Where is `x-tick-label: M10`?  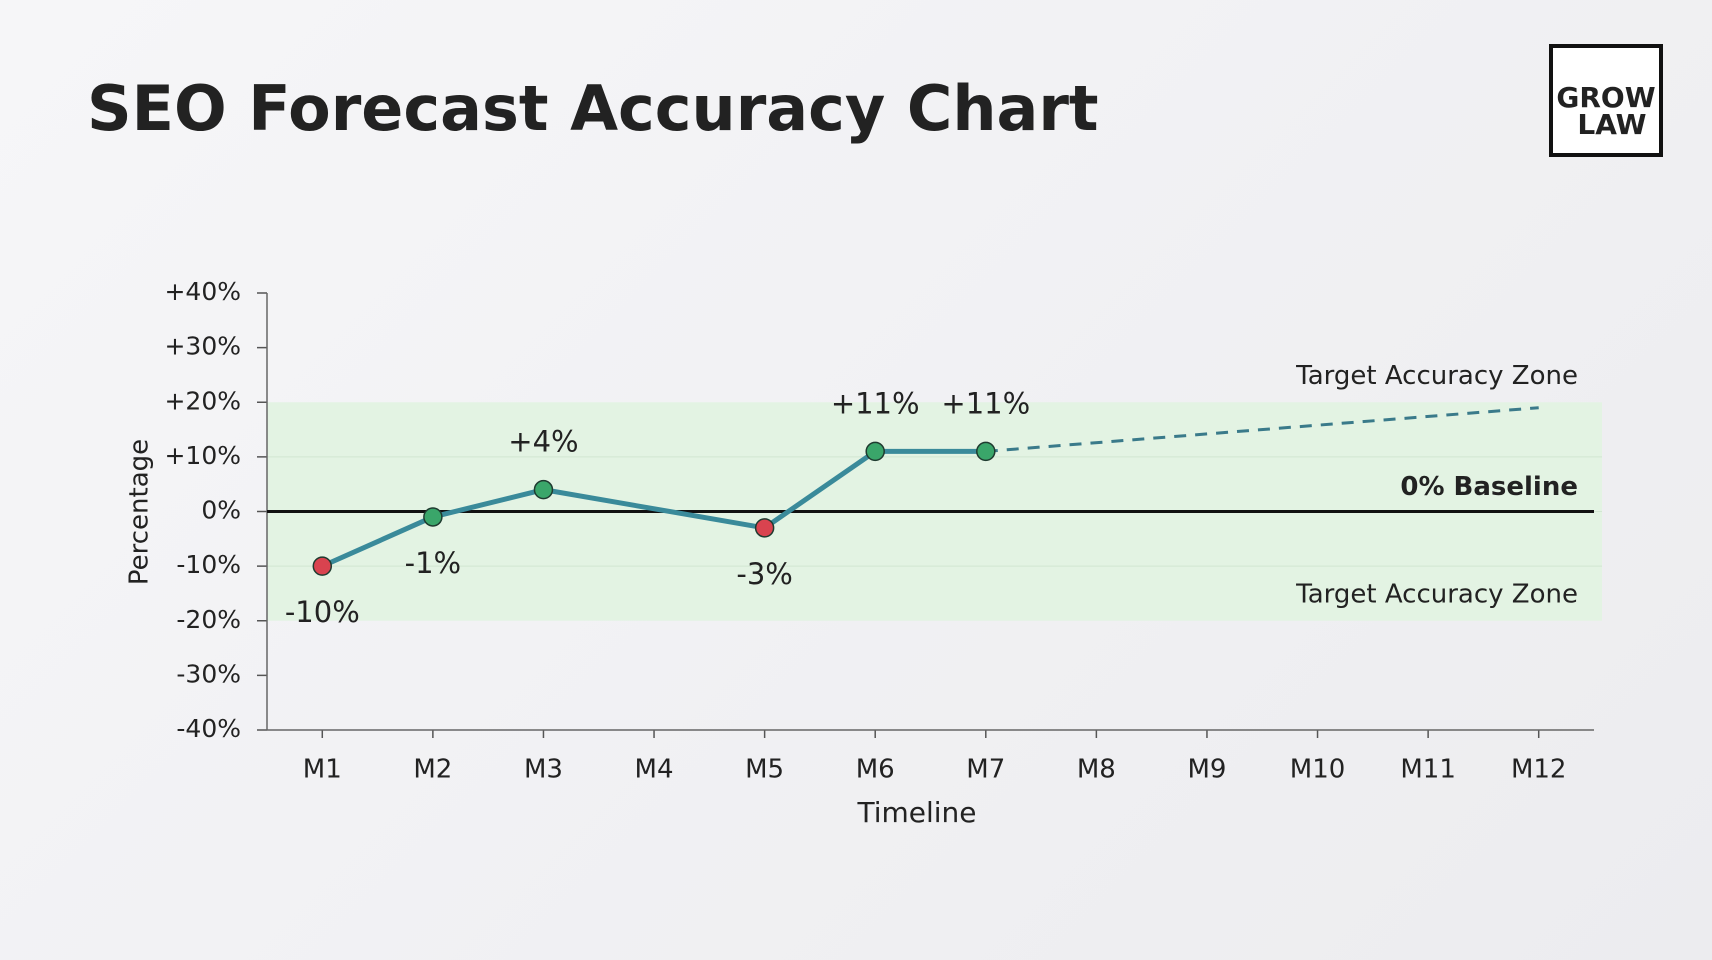 x-tick-label: M10 is located at coordinates (1318, 770).